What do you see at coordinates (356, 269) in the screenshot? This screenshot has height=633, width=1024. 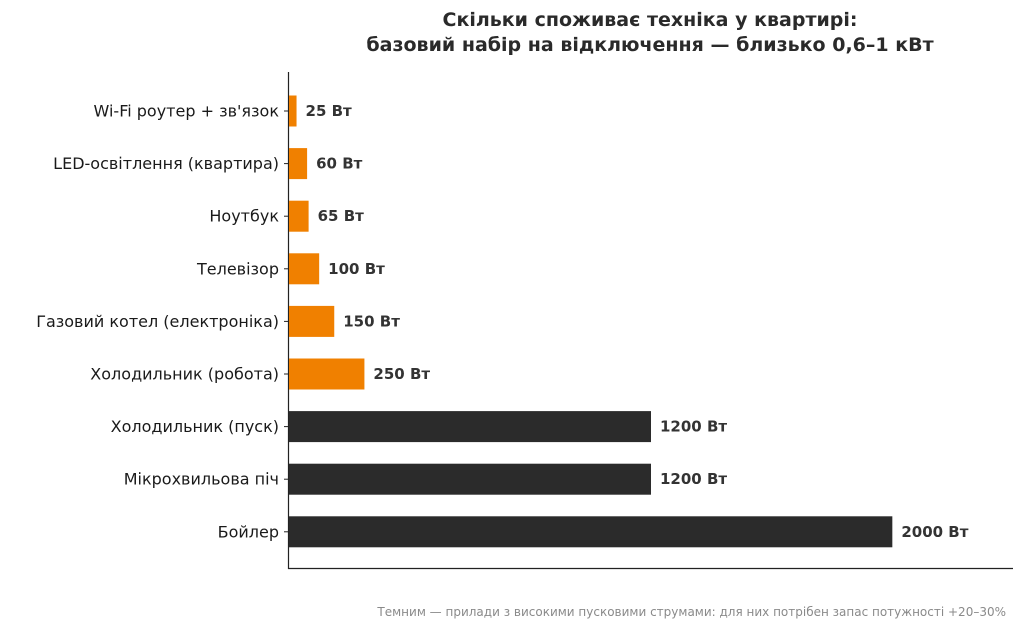 I see `value-label-3: 100 Вт` at bounding box center [356, 269].